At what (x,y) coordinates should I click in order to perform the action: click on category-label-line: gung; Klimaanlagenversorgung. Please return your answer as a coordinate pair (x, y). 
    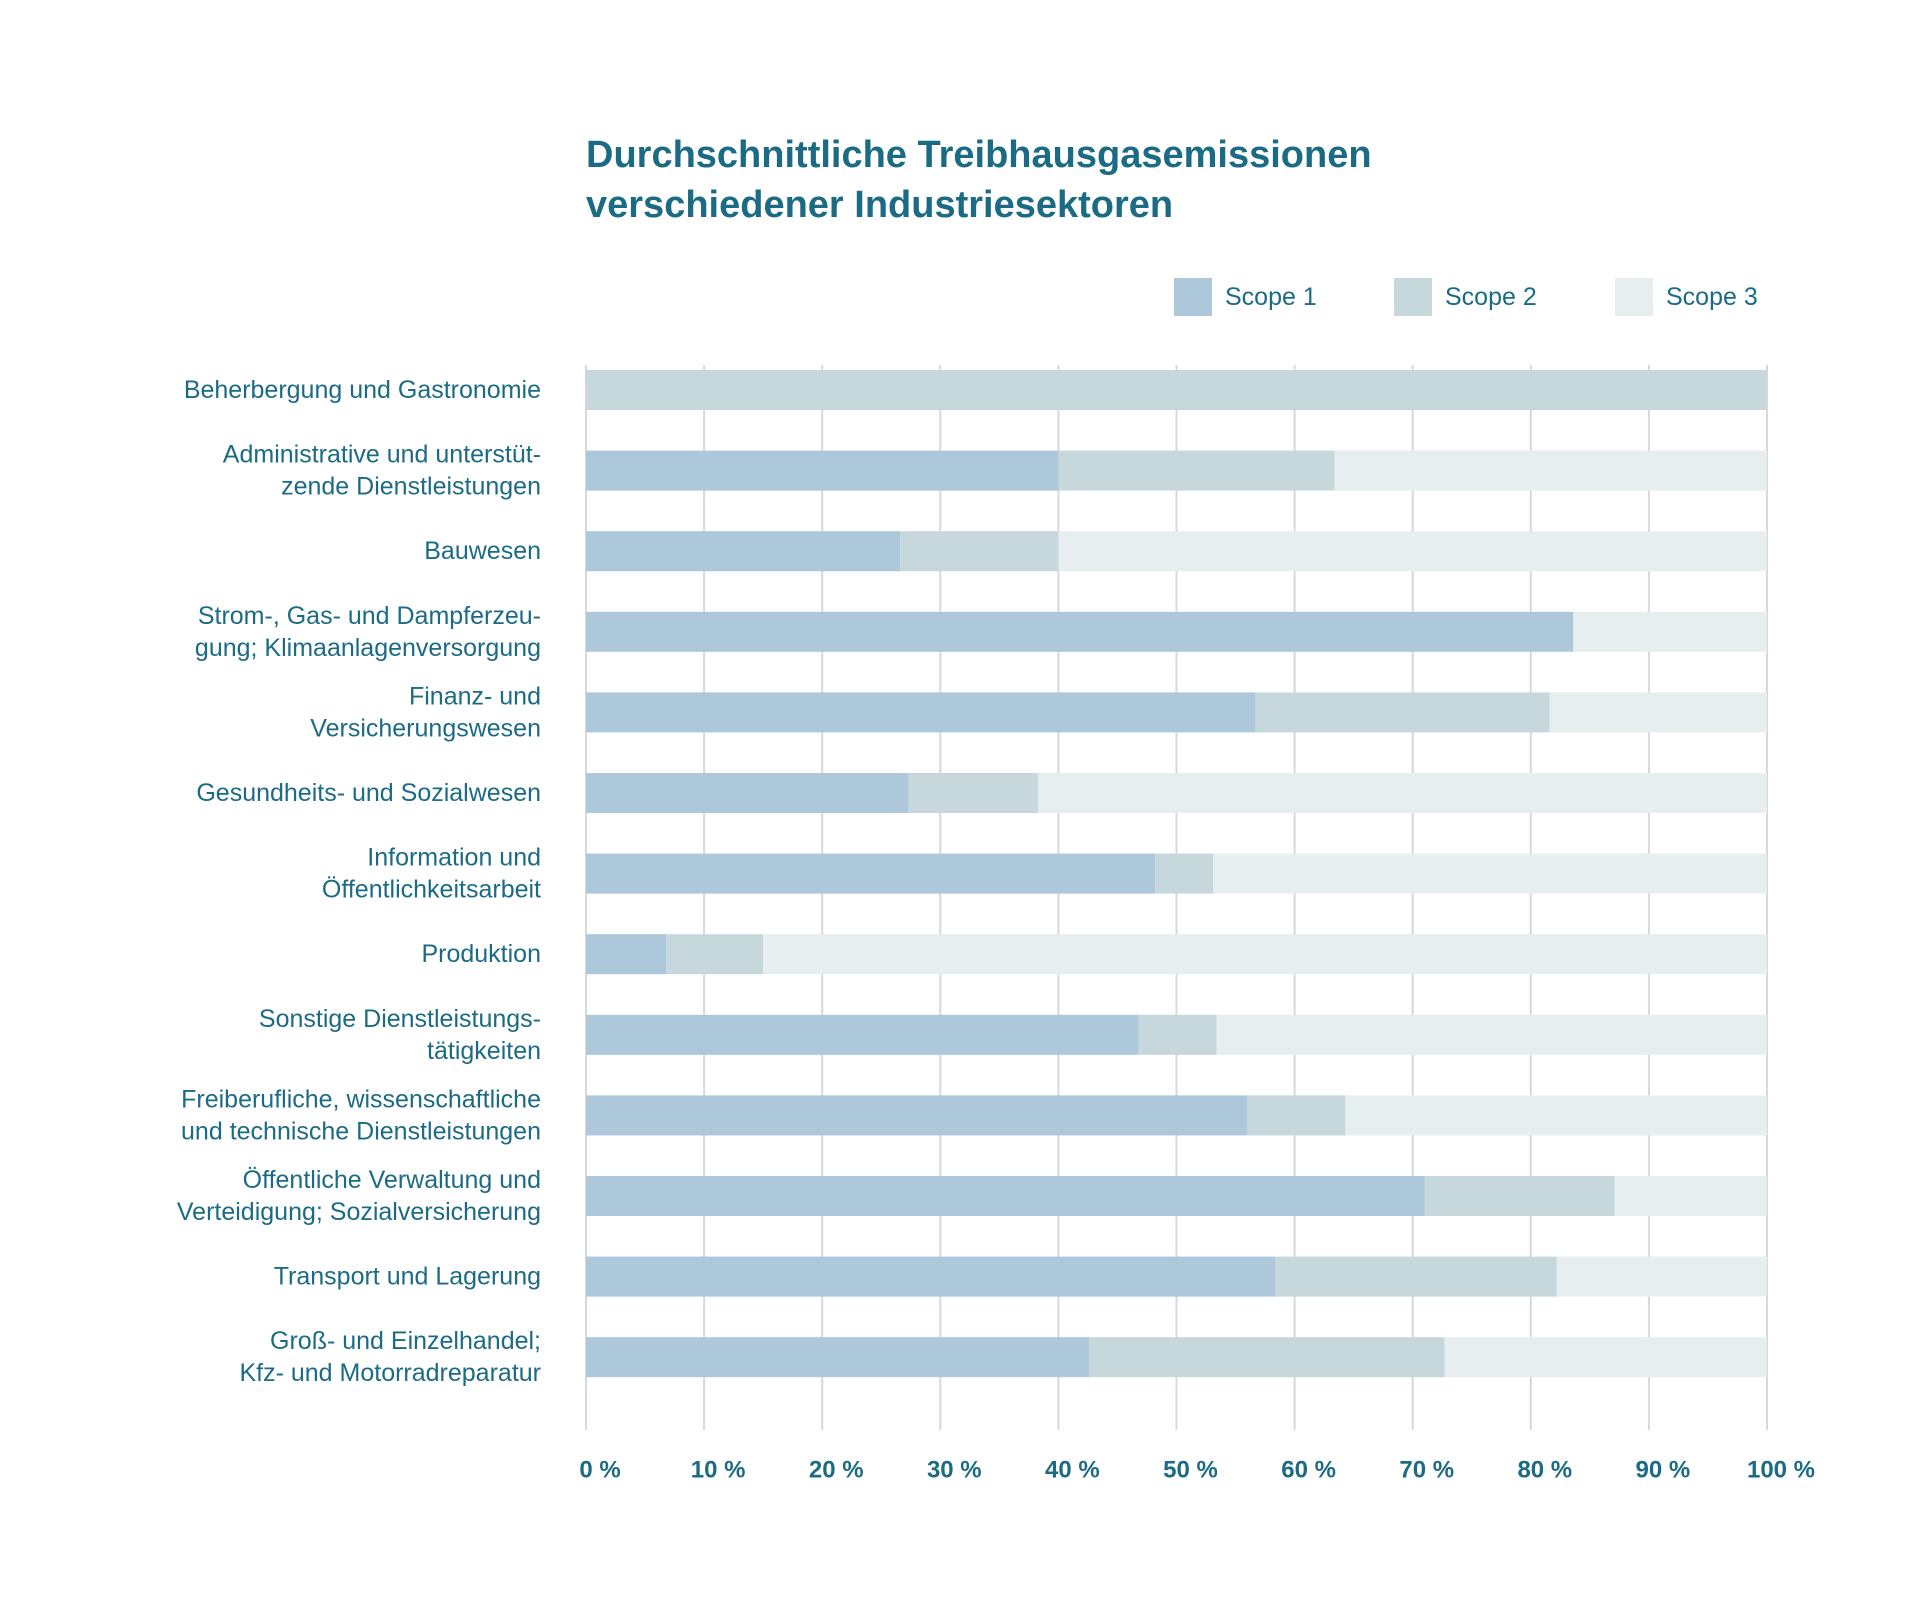
    Looking at the image, I should click on (368, 648).